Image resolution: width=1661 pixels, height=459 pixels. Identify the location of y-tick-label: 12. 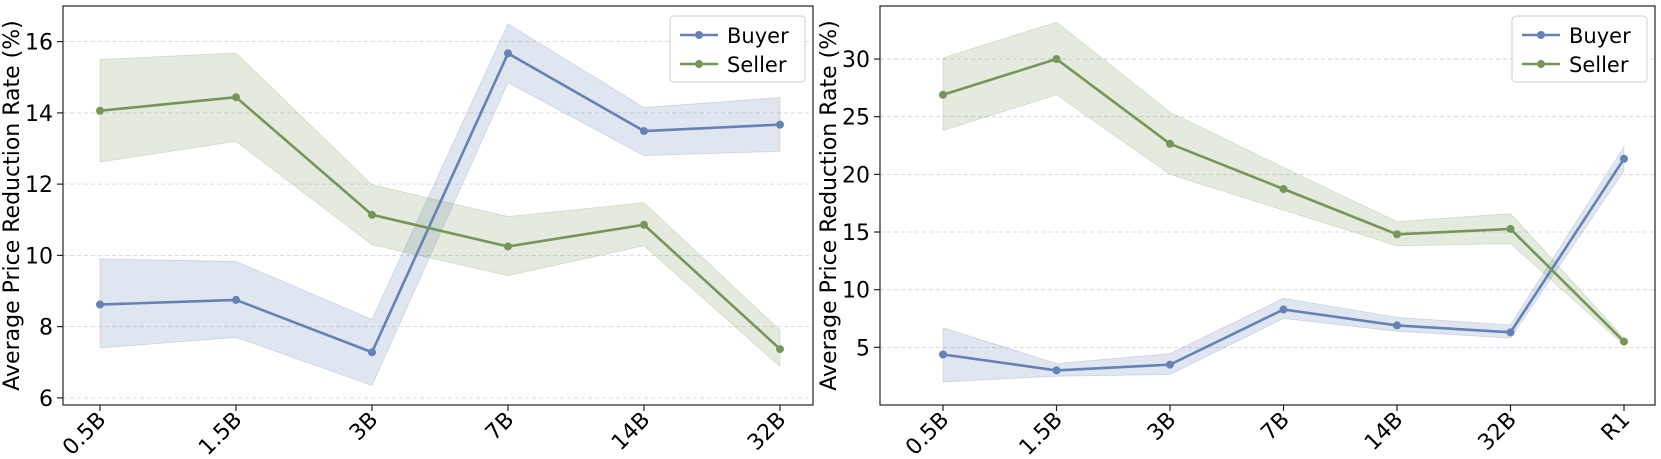
(39, 185).